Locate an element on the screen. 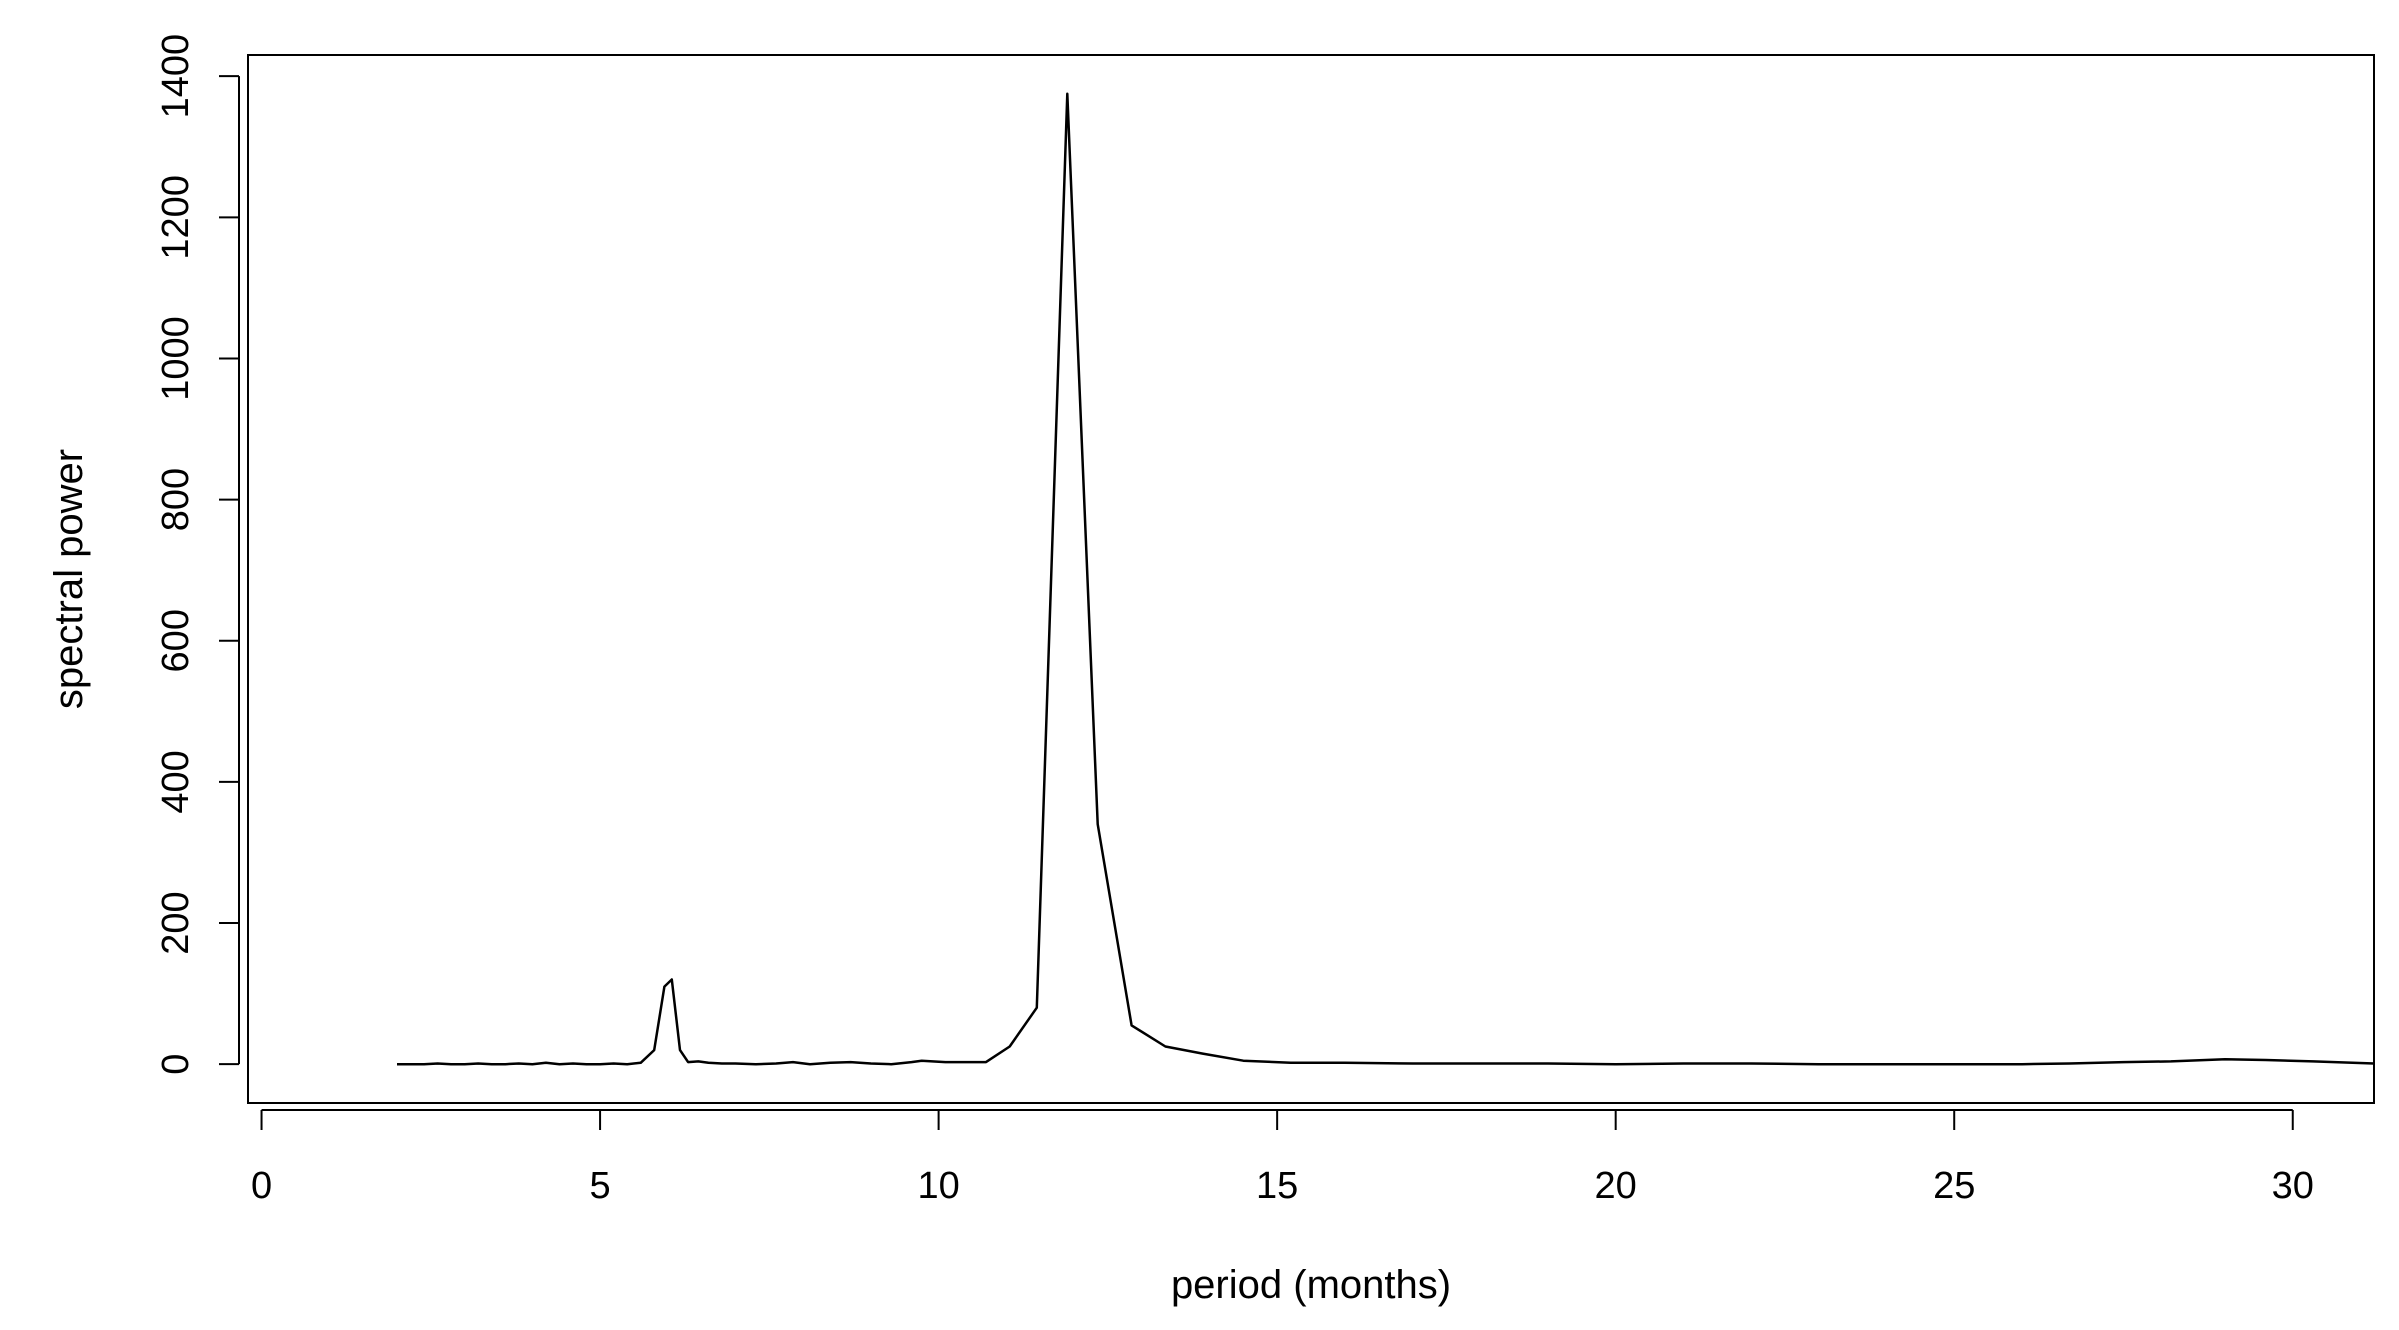  x-axis-title: period (months) is located at coordinates (1311, 1285).